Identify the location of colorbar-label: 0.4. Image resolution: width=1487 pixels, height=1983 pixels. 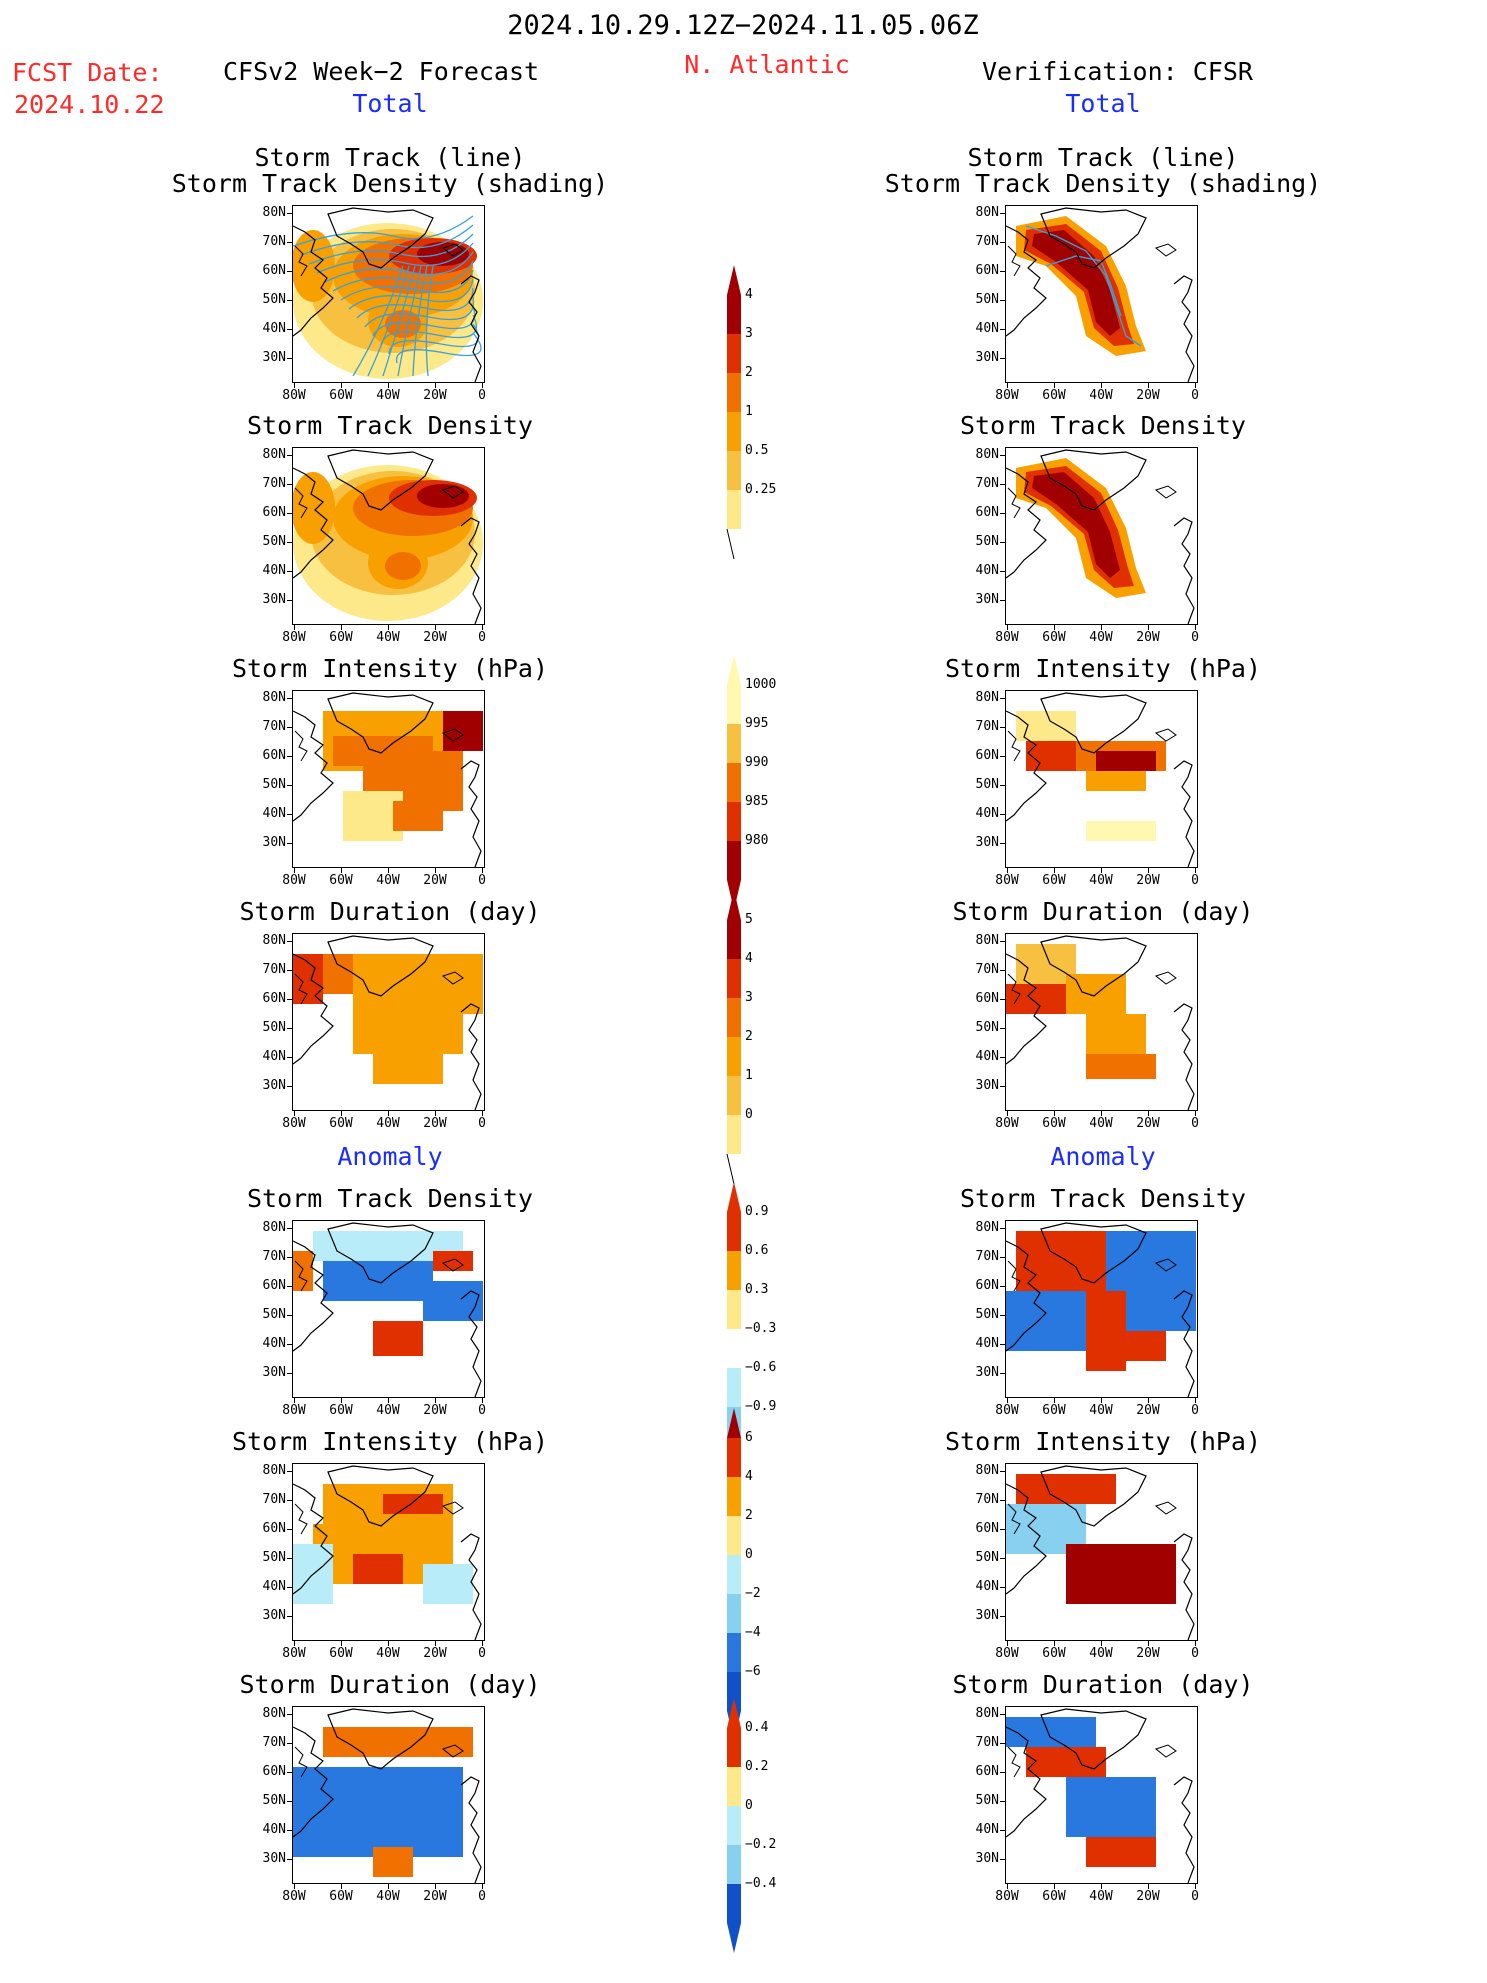
(757, 1727).